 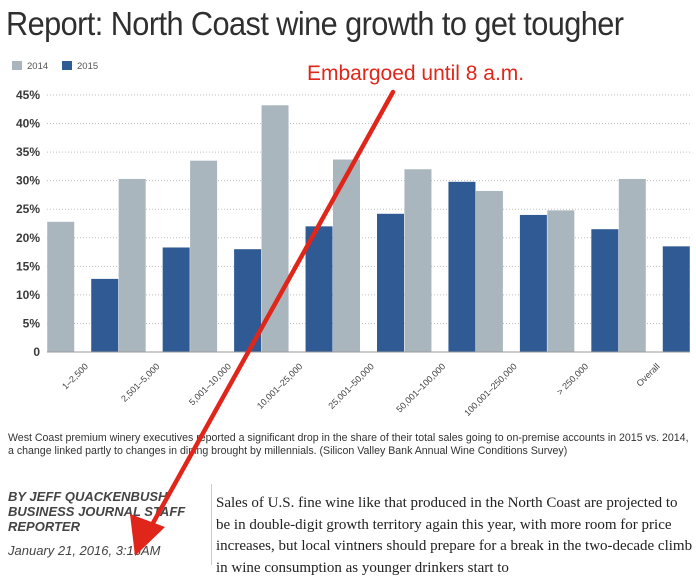 What do you see at coordinates (28, 295) in the screenshot?
I see `y-tick-label: 10%` at bounding box center [28, 295].